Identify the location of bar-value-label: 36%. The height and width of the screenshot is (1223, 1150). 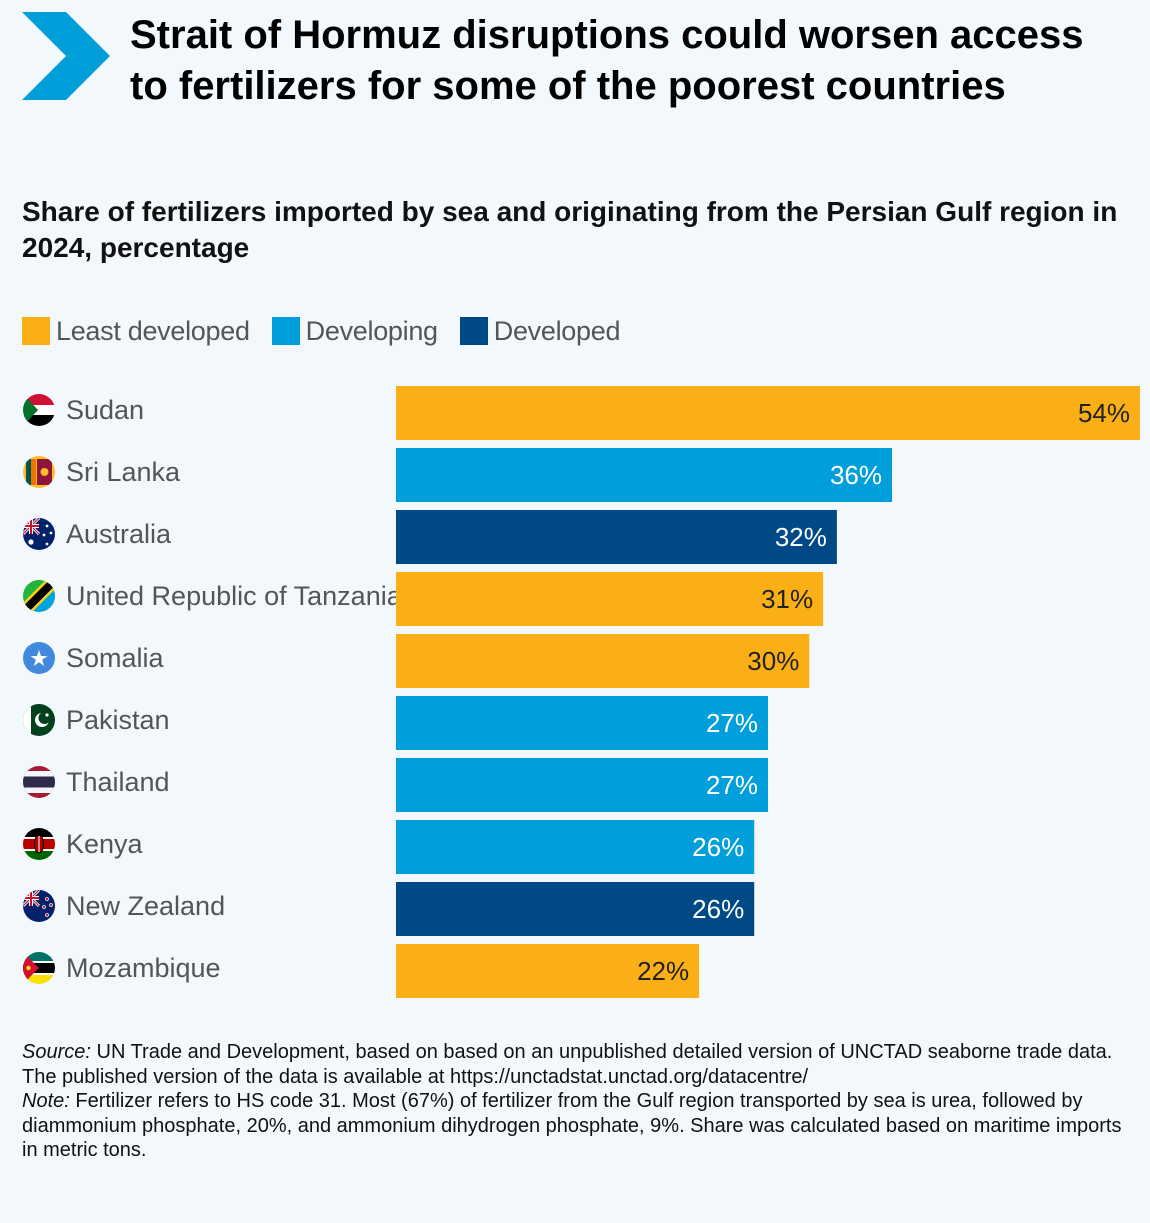
(856, 475).